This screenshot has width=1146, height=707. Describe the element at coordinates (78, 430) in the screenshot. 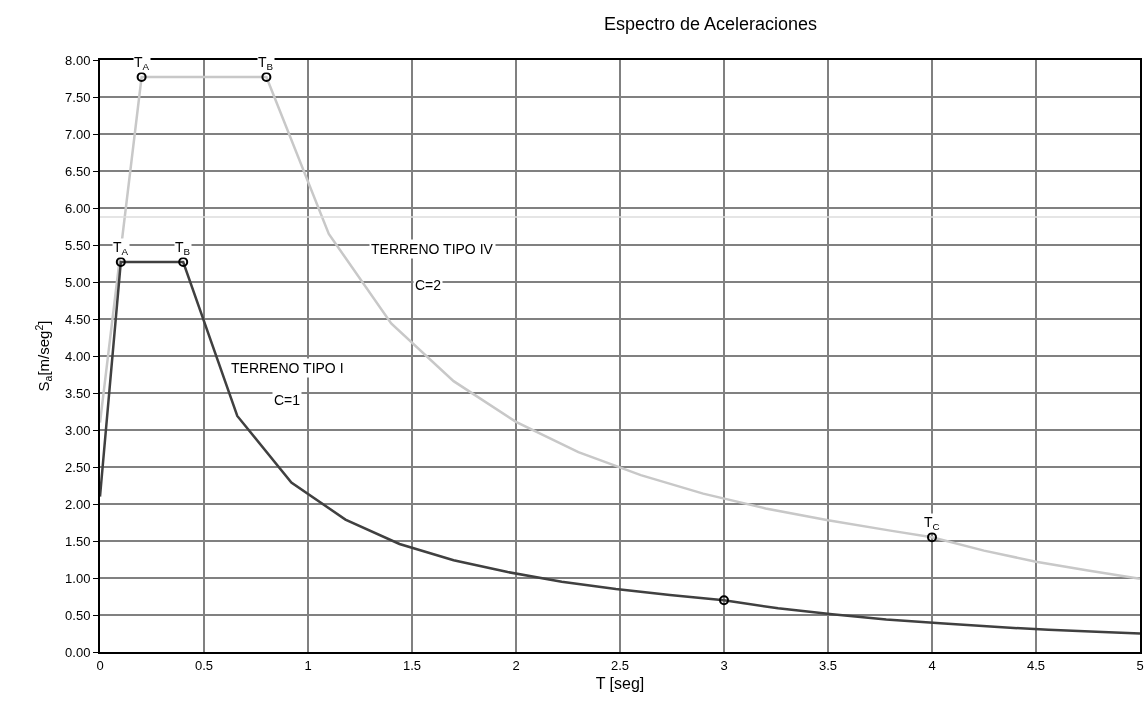

I see `y-tick-label: 3.00` at that location.